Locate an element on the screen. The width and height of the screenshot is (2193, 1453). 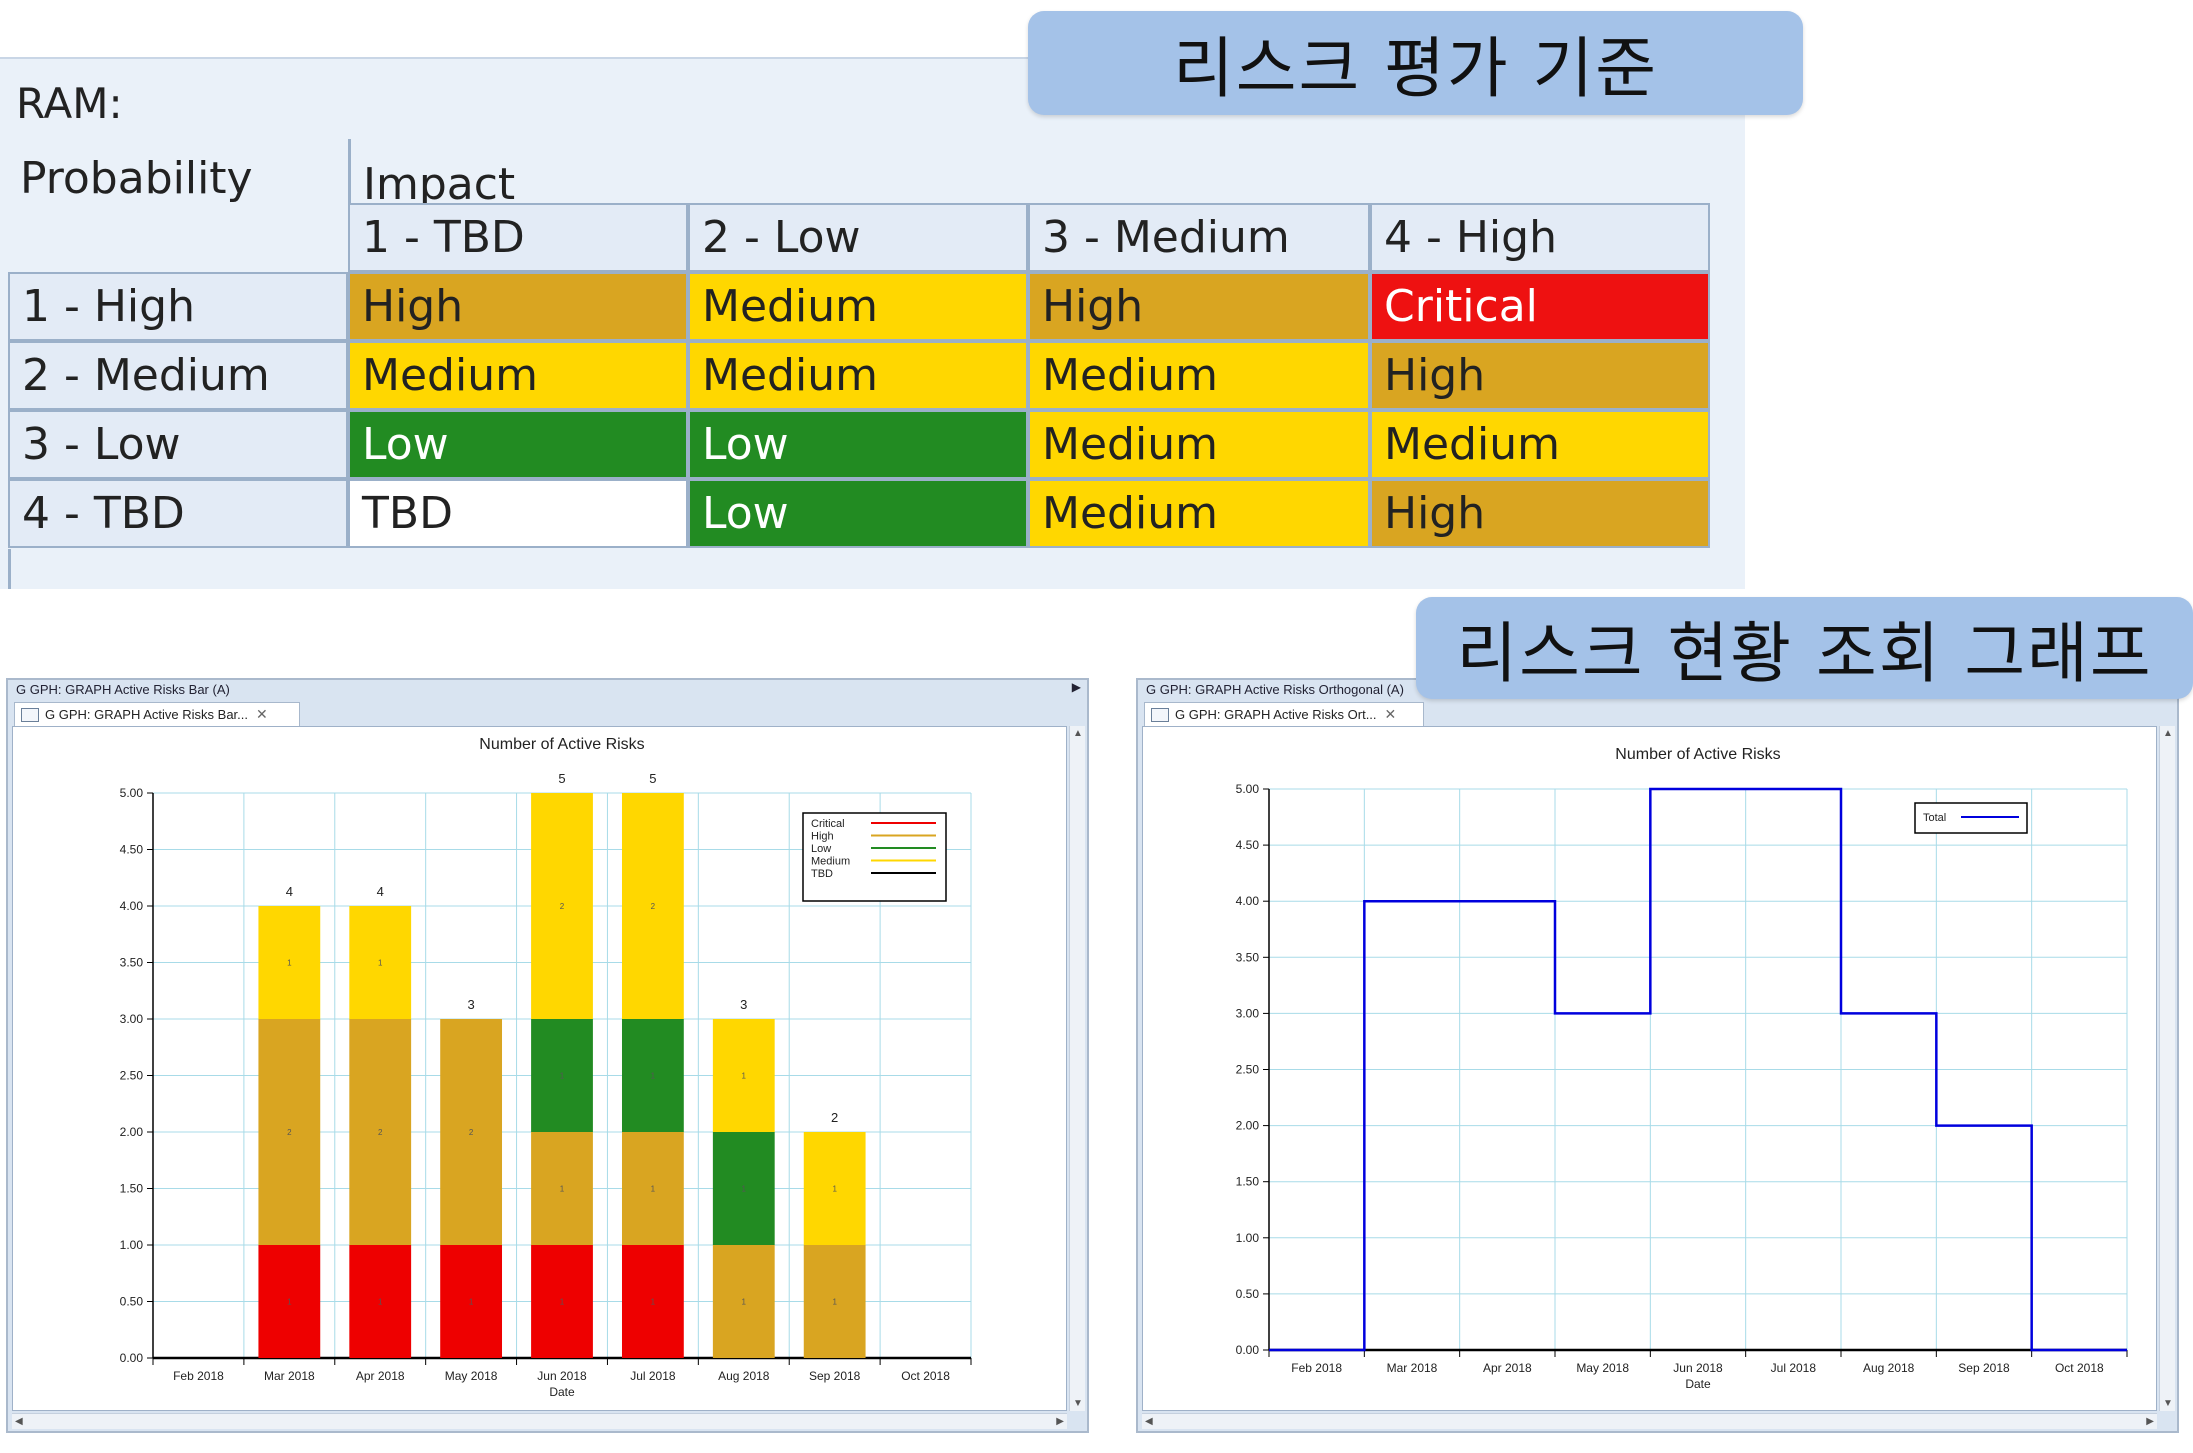
chart-legend is located at coordinates (874, 857).